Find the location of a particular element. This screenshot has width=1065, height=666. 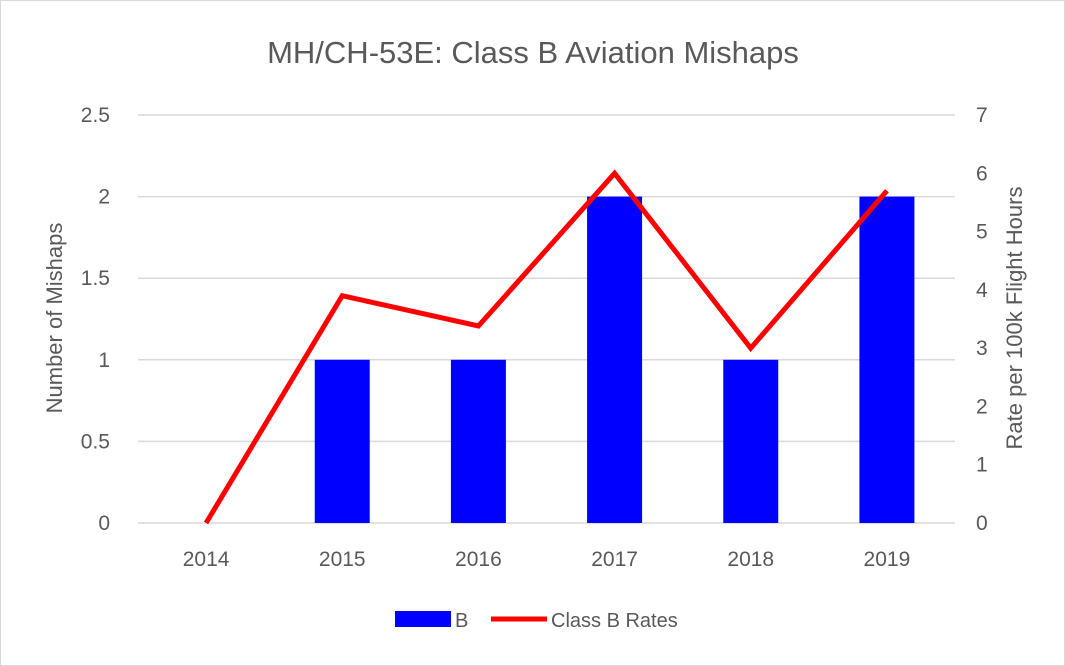

legend-bar-swatch is located at coordinates (423, 619).